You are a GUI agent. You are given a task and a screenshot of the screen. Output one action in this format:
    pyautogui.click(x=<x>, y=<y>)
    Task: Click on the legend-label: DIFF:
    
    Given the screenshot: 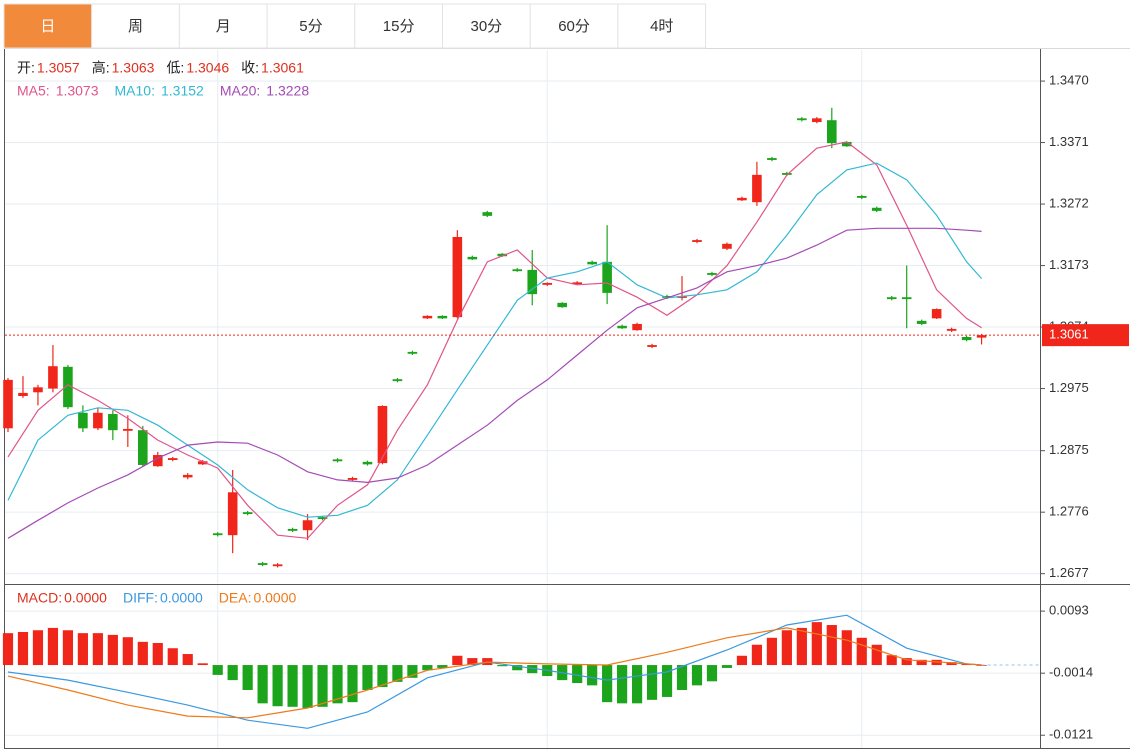 What is the action you would take?
    pyautogui.click(x=140, y=598)
    